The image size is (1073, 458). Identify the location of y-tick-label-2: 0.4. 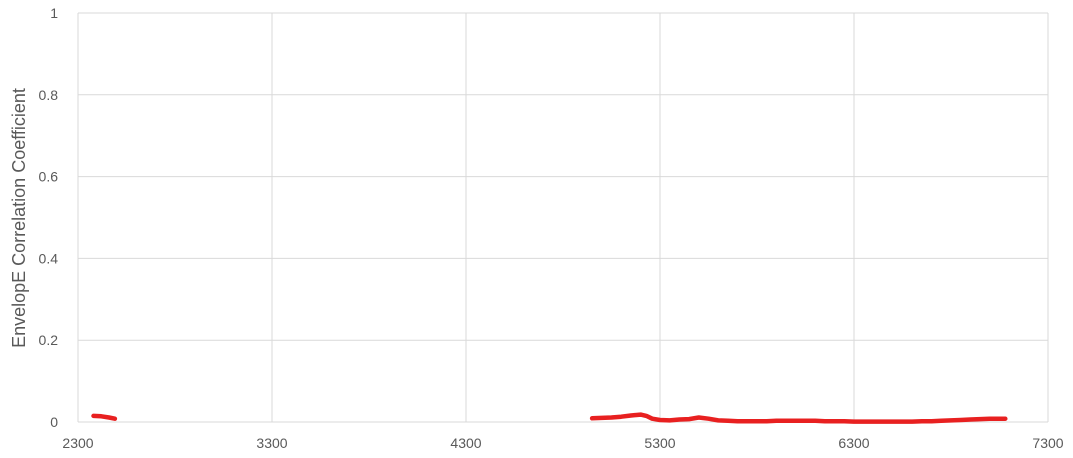
(49, 258).